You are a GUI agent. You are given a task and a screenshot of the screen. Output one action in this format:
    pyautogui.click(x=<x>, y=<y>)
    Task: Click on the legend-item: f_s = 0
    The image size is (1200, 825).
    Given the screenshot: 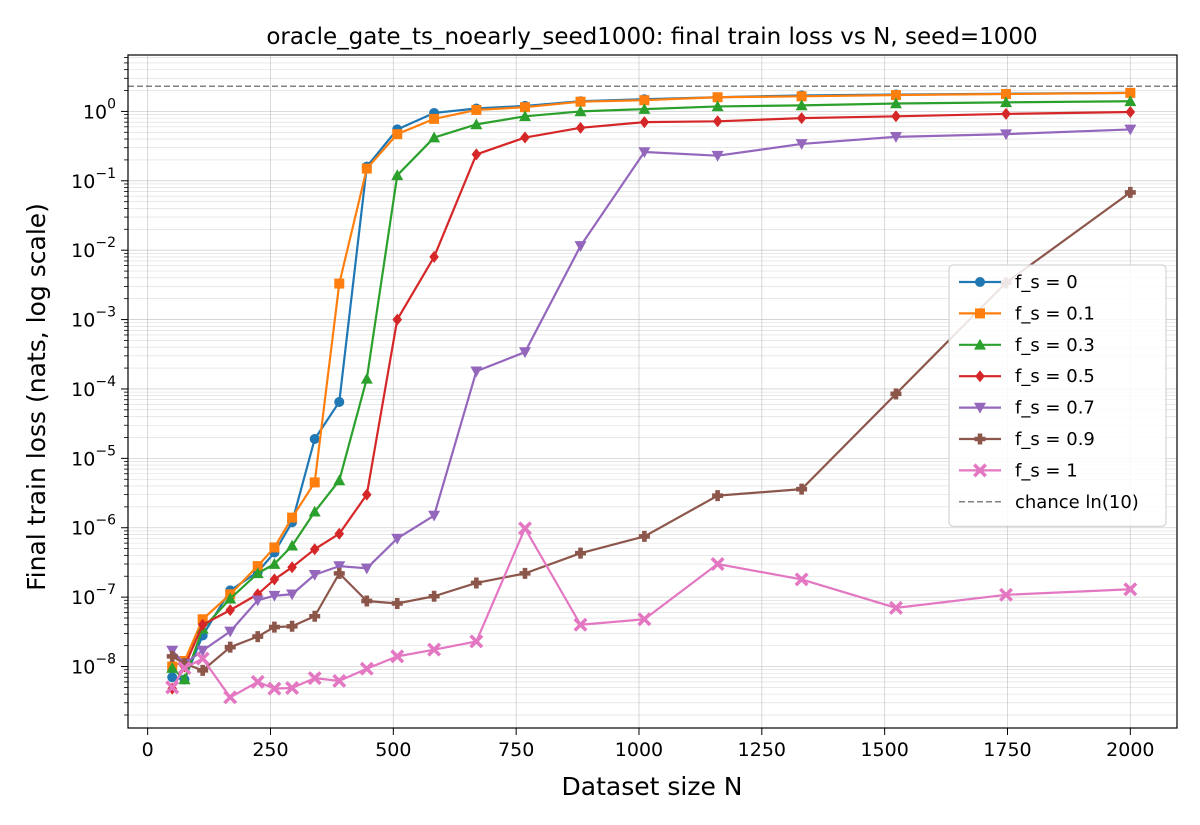 What is the action you would take?
    pyautogui.click(x=1018, y=282)
    